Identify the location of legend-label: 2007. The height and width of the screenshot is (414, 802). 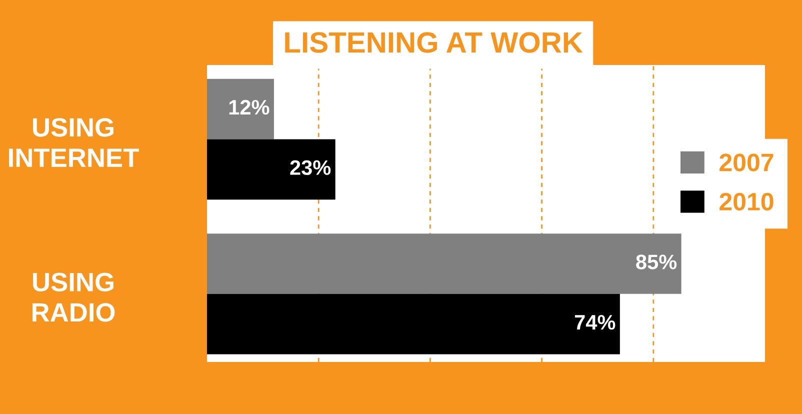
(747, 163).